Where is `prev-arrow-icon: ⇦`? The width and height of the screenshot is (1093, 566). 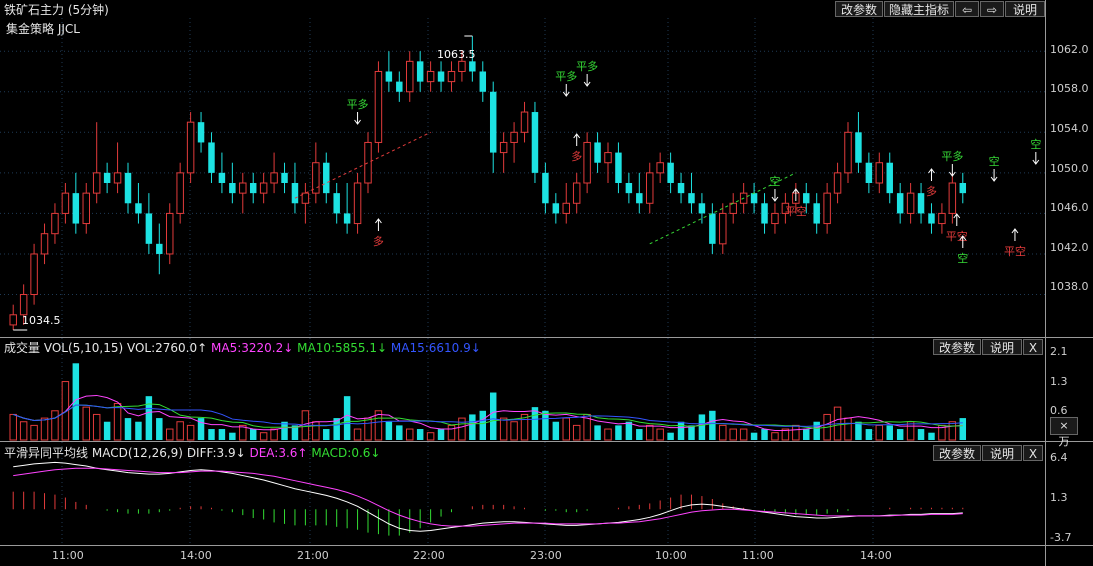
prev-arrow-icon: ⇦ is located at coordinates (967, 9).